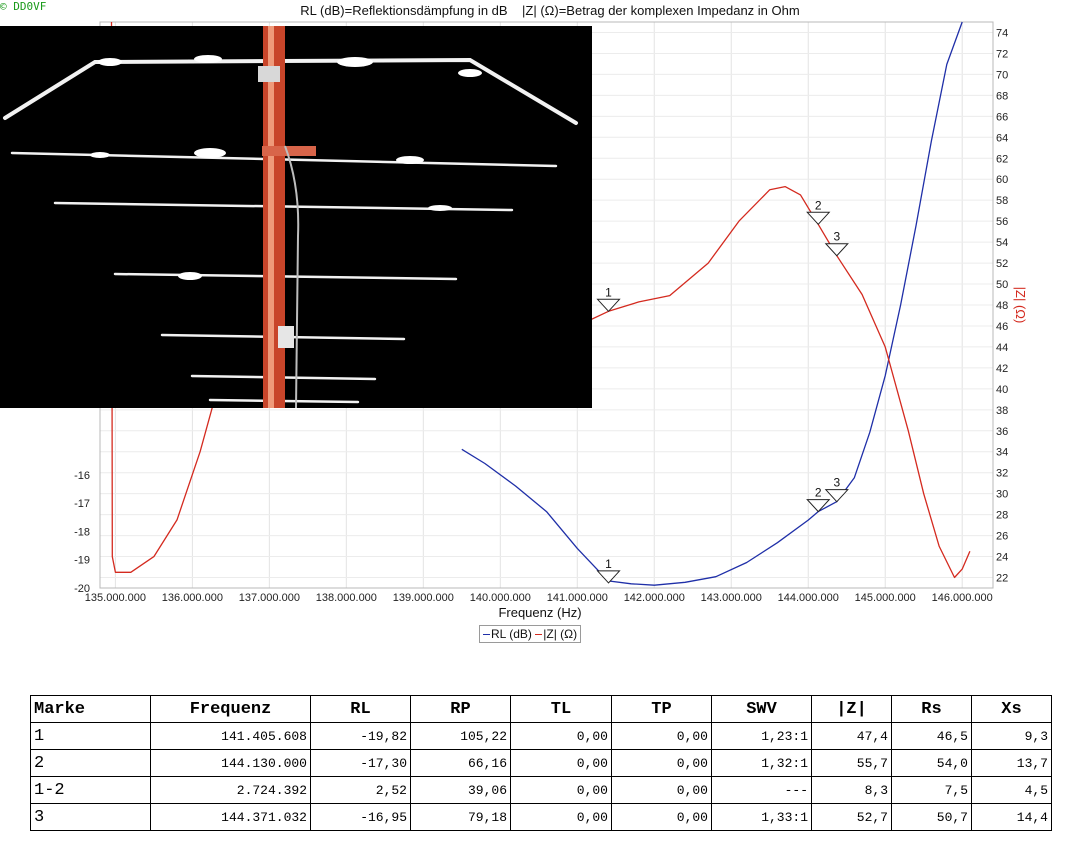 This screenshot has width=1071, height=845. What do you see at coordinates (1002, 54) in the screenshot?
I see `right-tick-label: 72` at bounding box center [1002, 54].